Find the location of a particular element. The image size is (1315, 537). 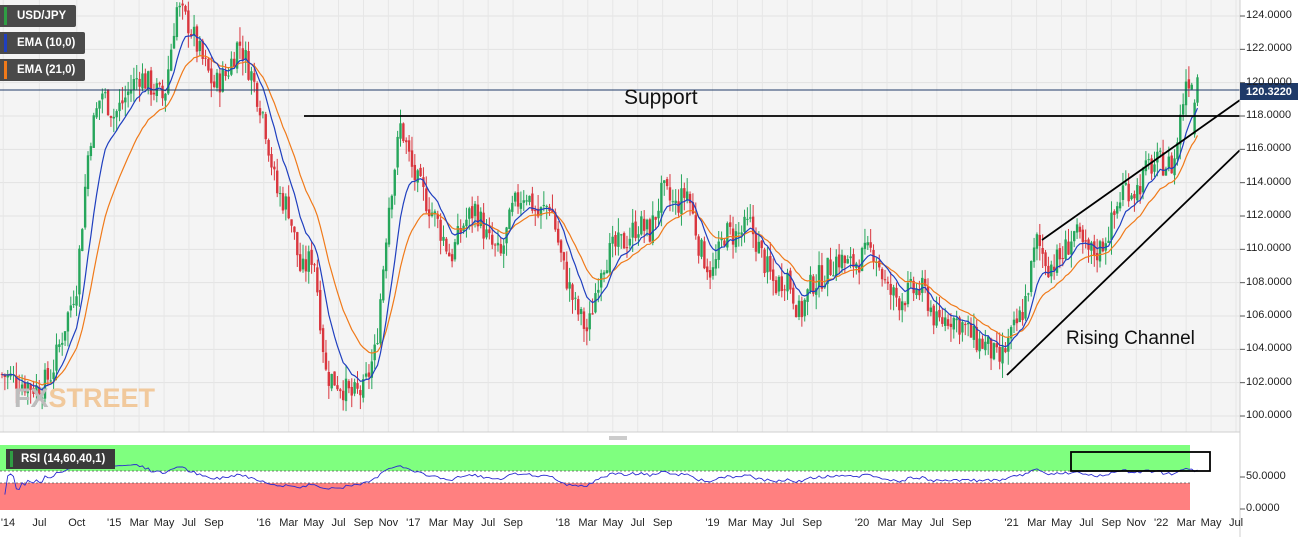

rsi-color-swatch is located at coordinates (11, 459).